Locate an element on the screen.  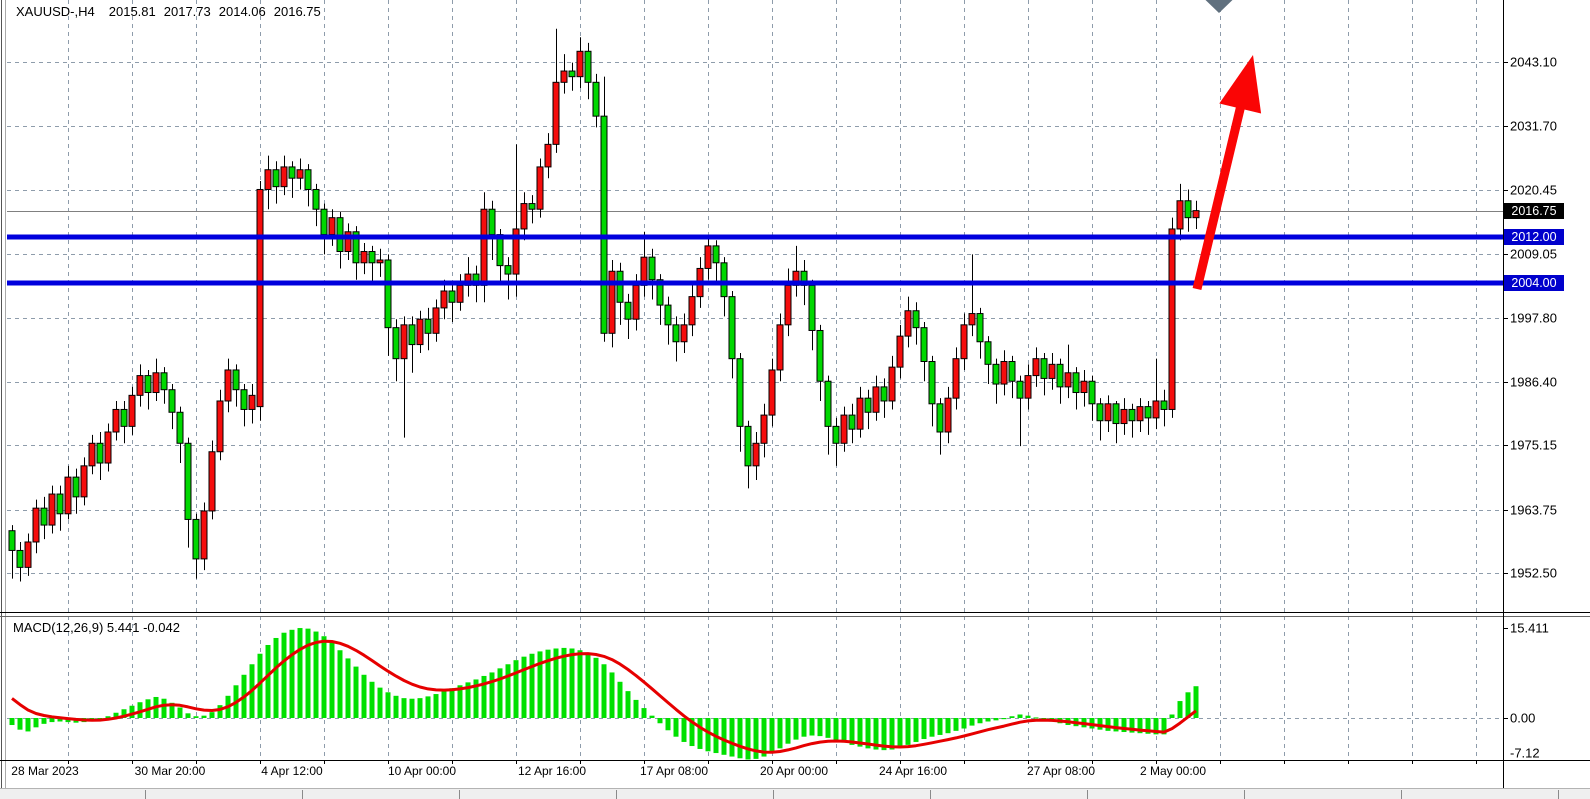
time-axis-label: 4 Apr 12:00 is located at coordinates (292, 771).